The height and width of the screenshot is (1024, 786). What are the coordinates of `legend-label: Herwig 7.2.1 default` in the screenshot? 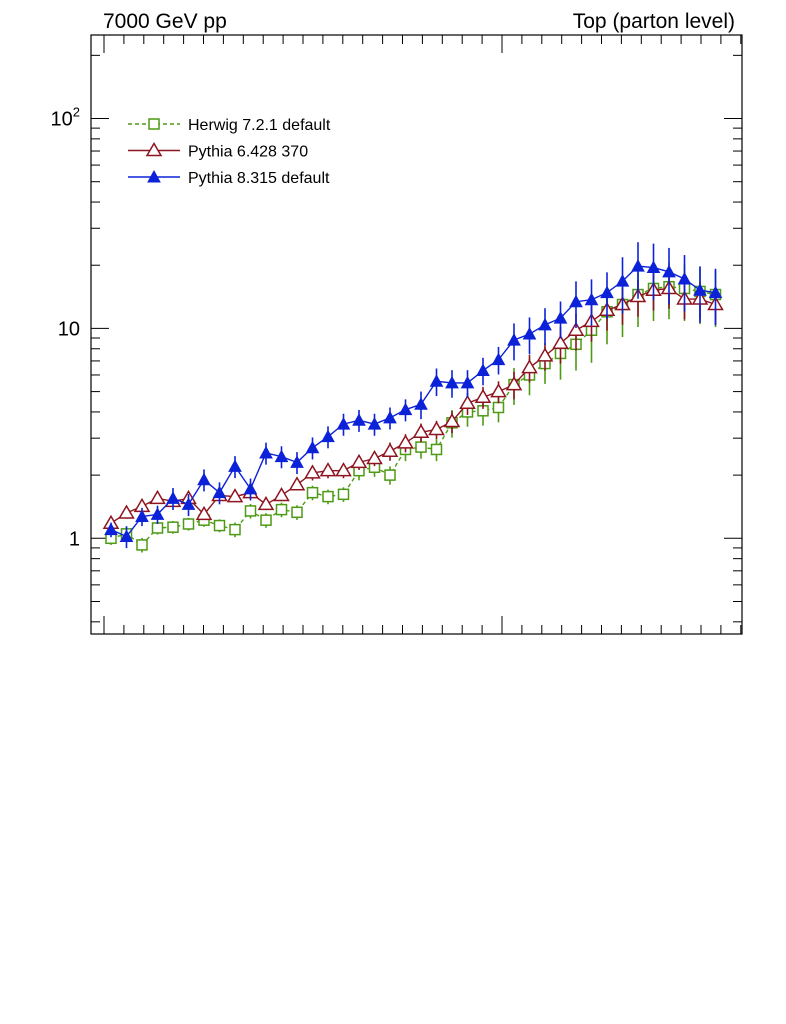 It's located at (259, 125).